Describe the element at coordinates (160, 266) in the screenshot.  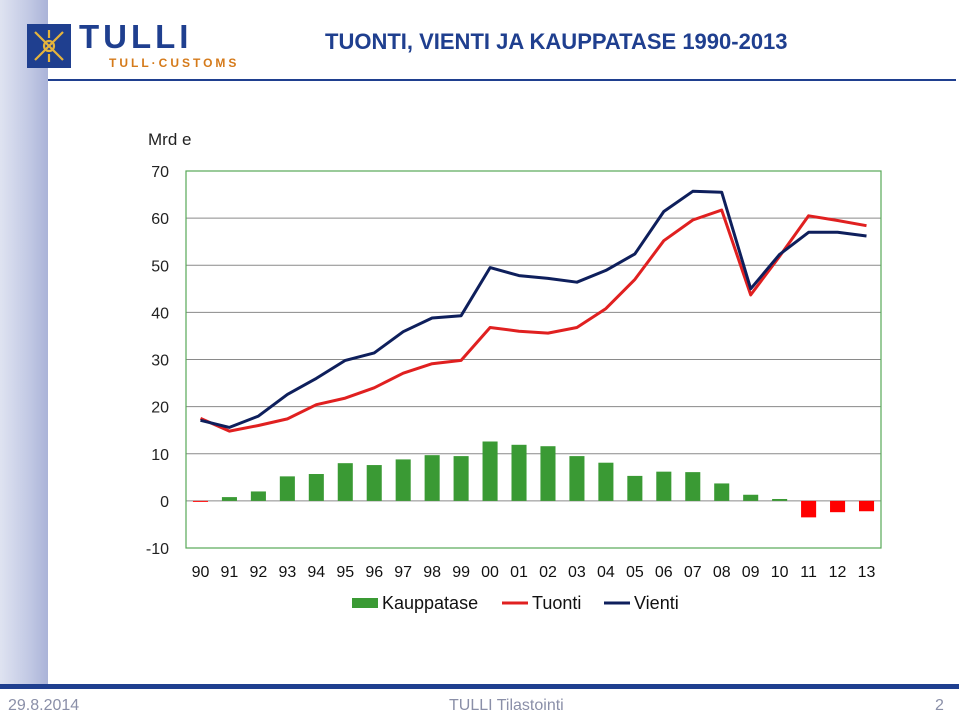
I see `y-tick-label: 50` at that location.